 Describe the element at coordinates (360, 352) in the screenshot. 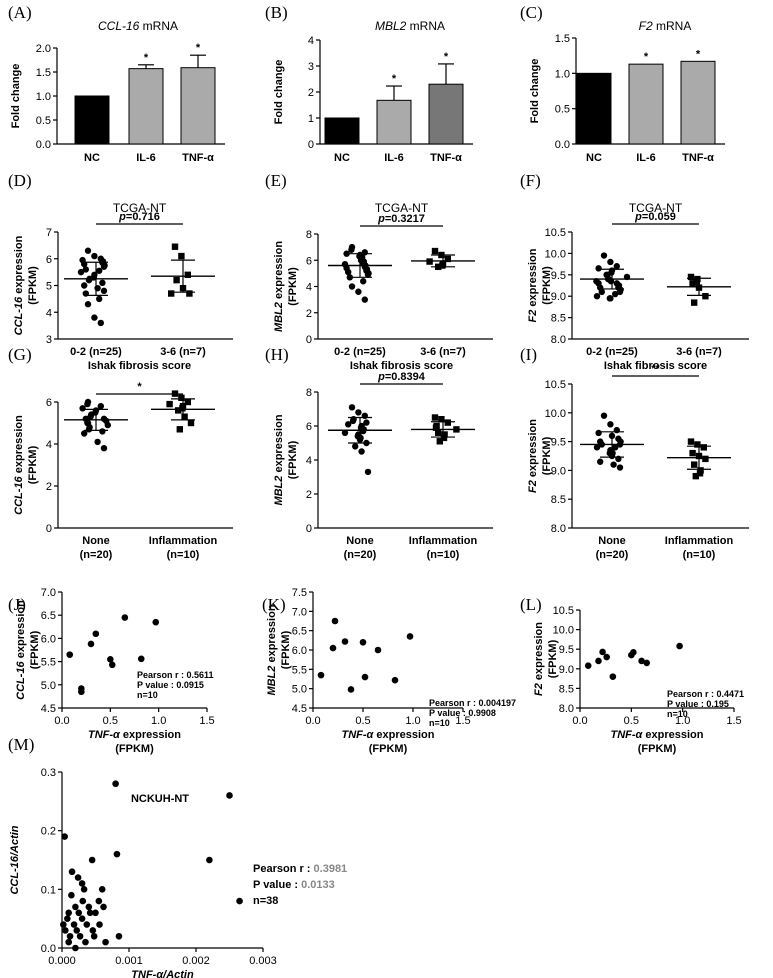

I see `x-tick-label-E-0: 0-2 (n=25)` at that location.